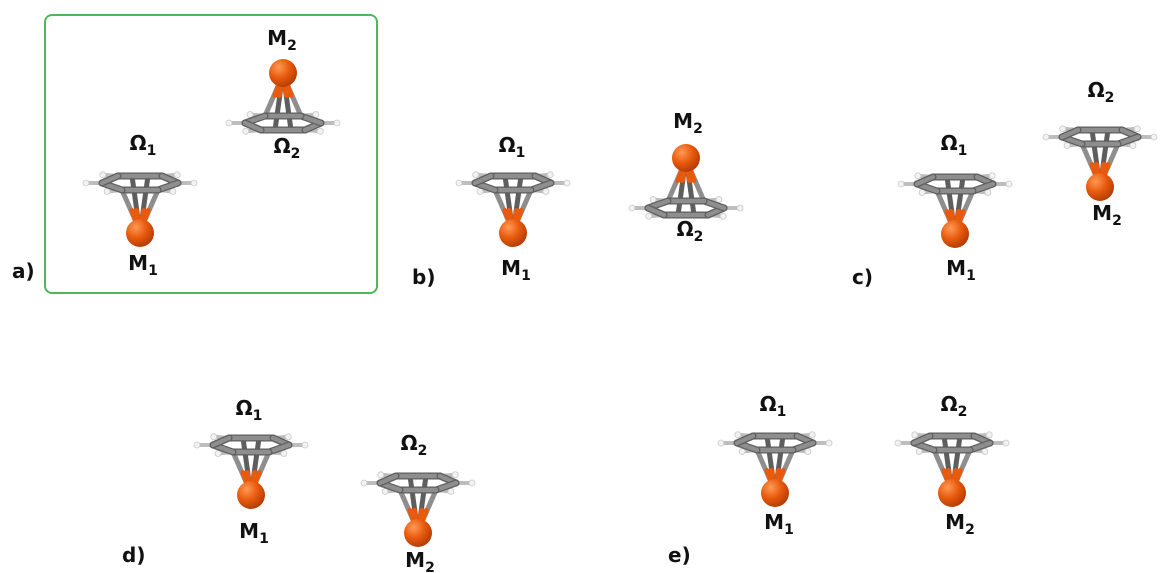 The width and height of the screenshot is (1165, 573). What do you see at coordinates (23, 271) in the screenshot?
I see `panel-label-a: a)` at bounding box center [23, 271].